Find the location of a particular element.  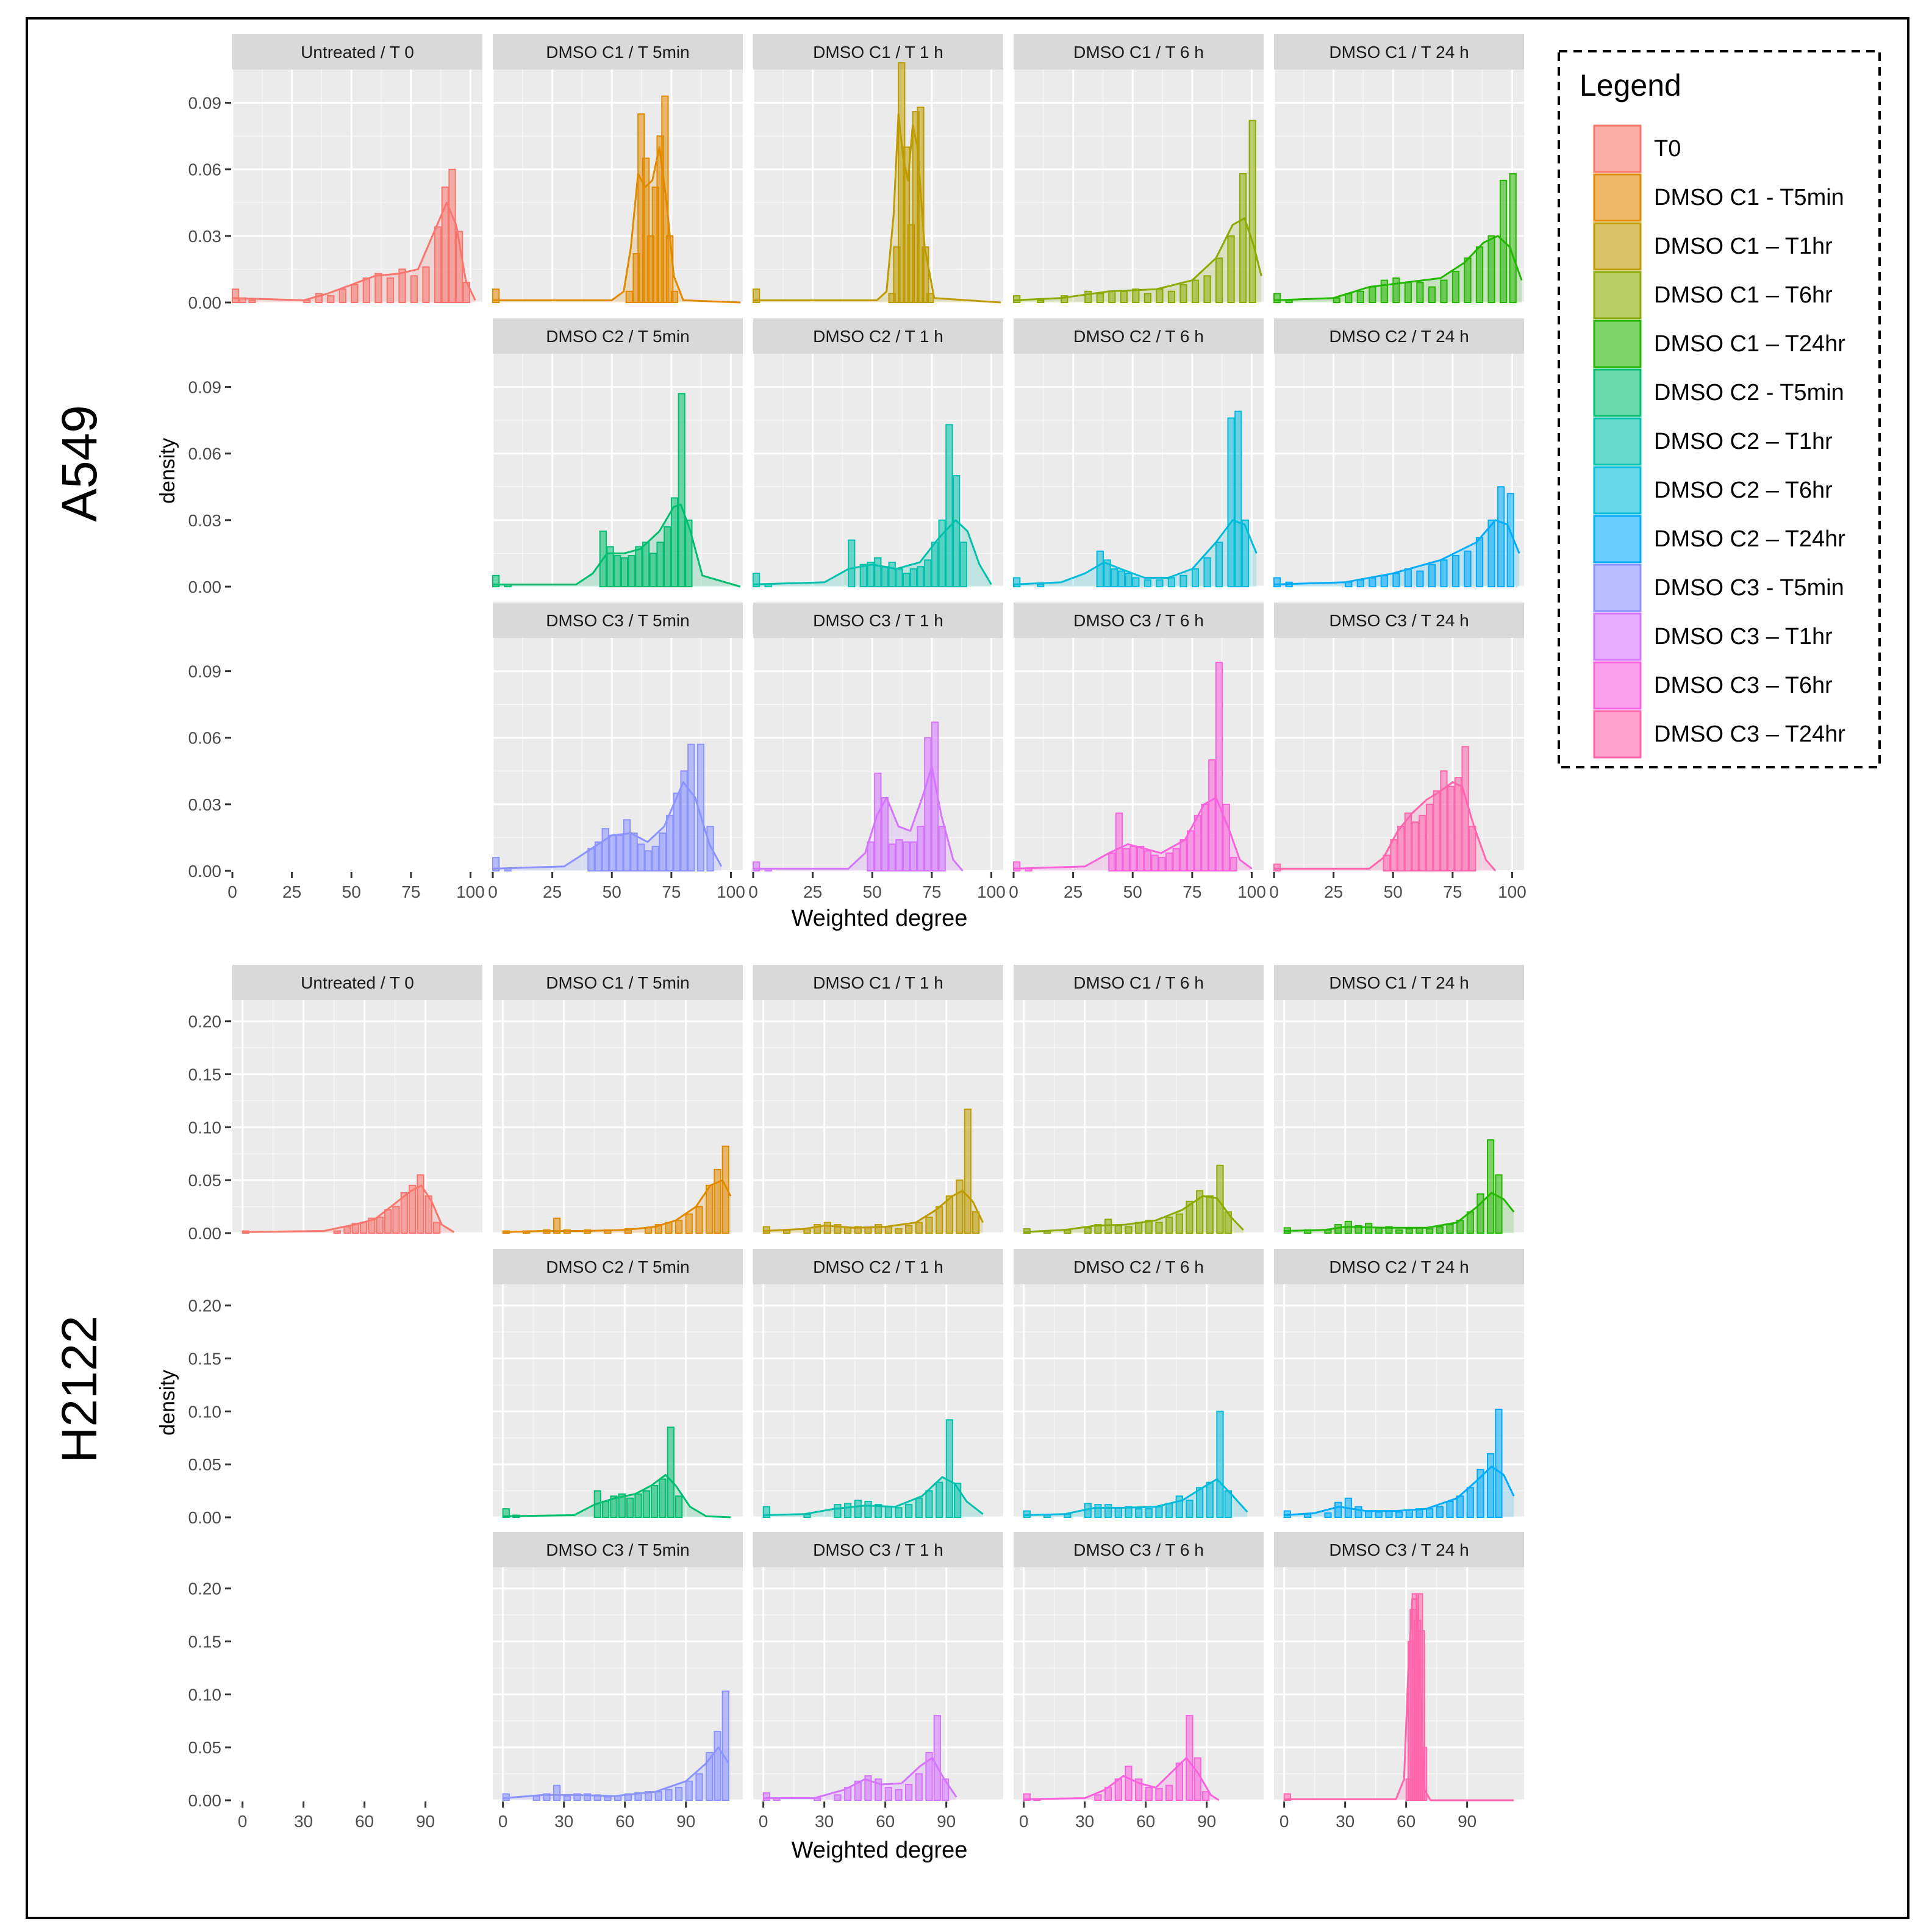

y-tick-label: 0.10 is located at coordinates (205, 1411).